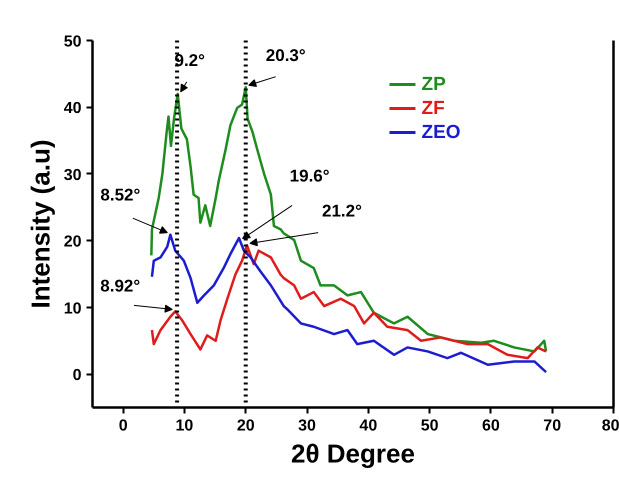 The image size is (619, 482). Describe the element at coordinates (123, 426) in the screenshot. I see `x-tick-label: 0` at that location.